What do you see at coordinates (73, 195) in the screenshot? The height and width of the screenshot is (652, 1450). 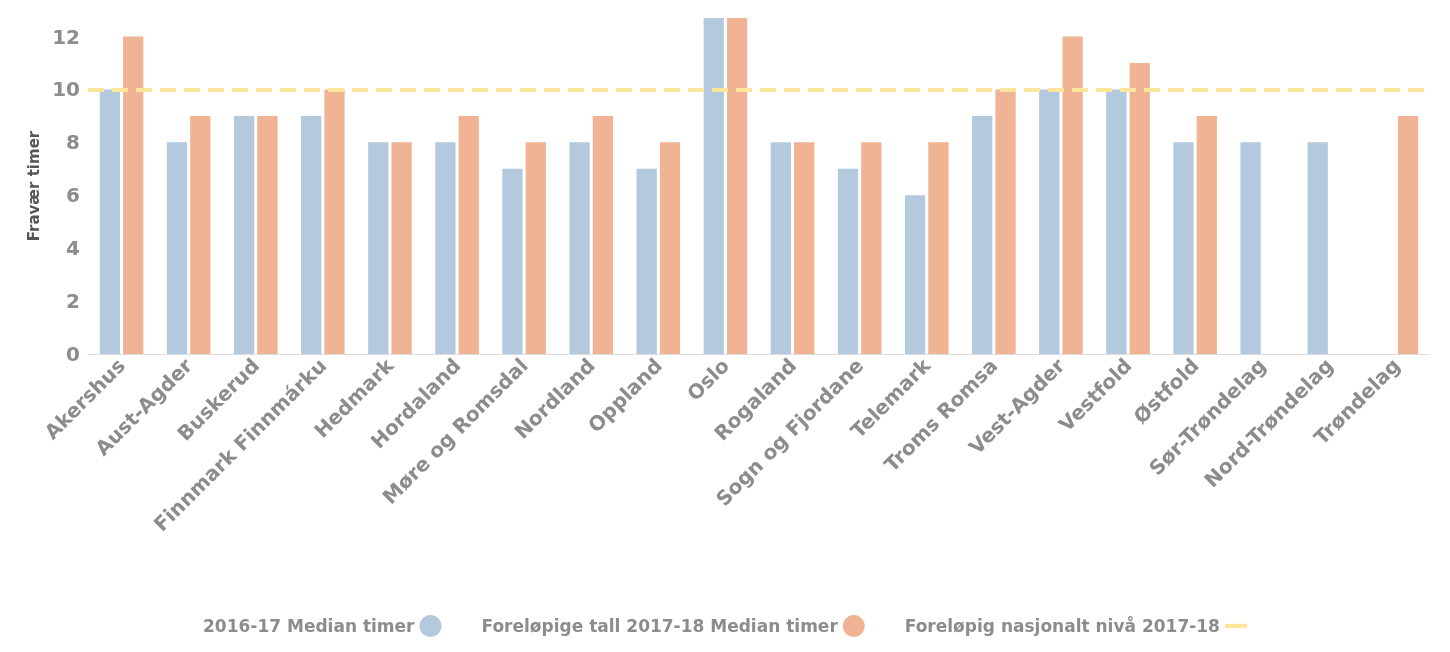 I see `y-tick-label: 6` at bounding box center [73, 195].